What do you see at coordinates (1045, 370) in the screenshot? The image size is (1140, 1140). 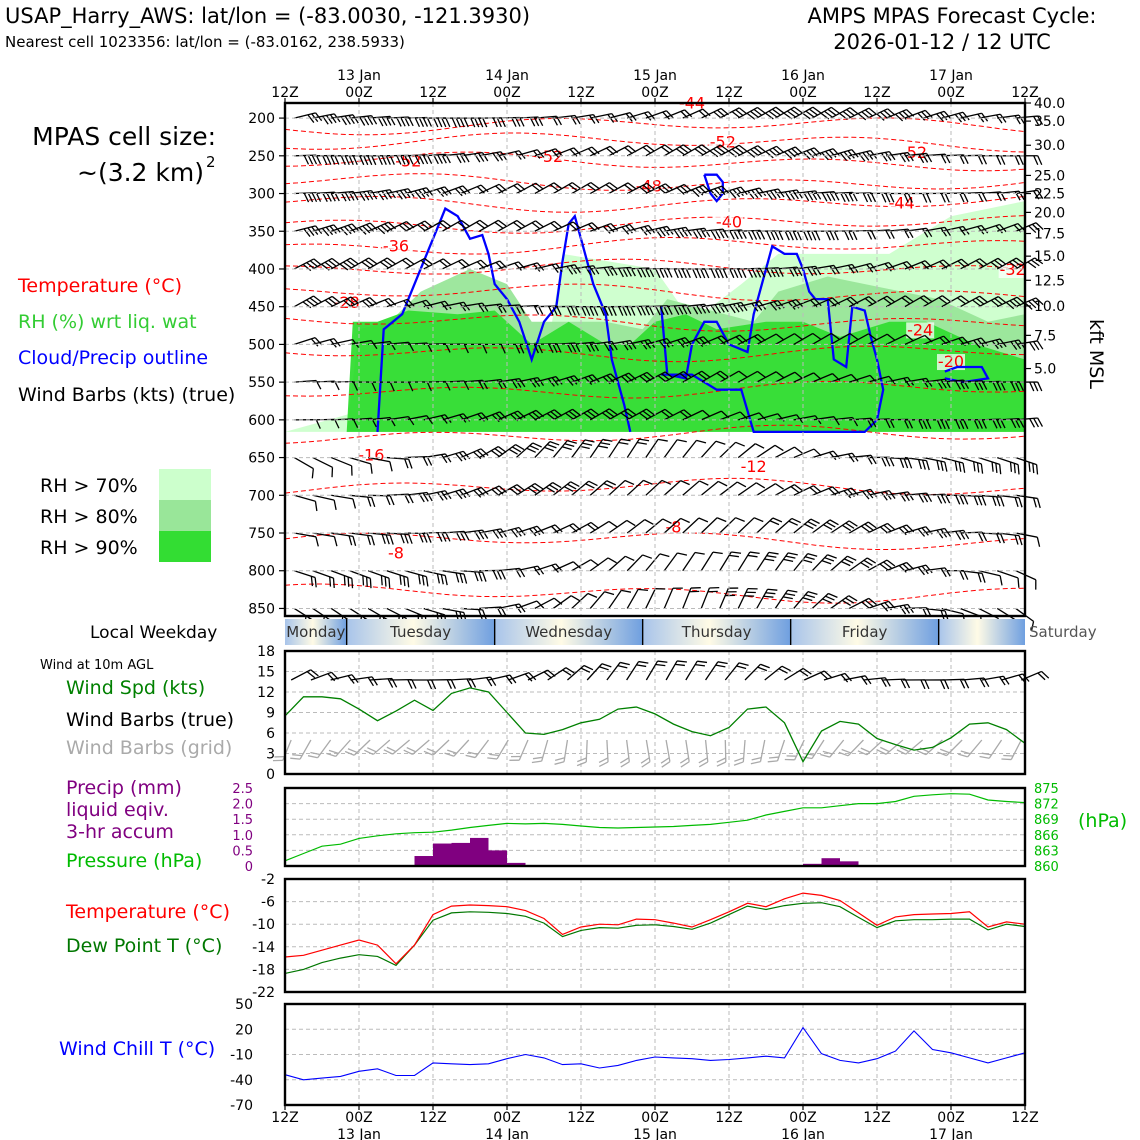 I see `height-tick-label: 5.0` at bounding box center [1045, 370].